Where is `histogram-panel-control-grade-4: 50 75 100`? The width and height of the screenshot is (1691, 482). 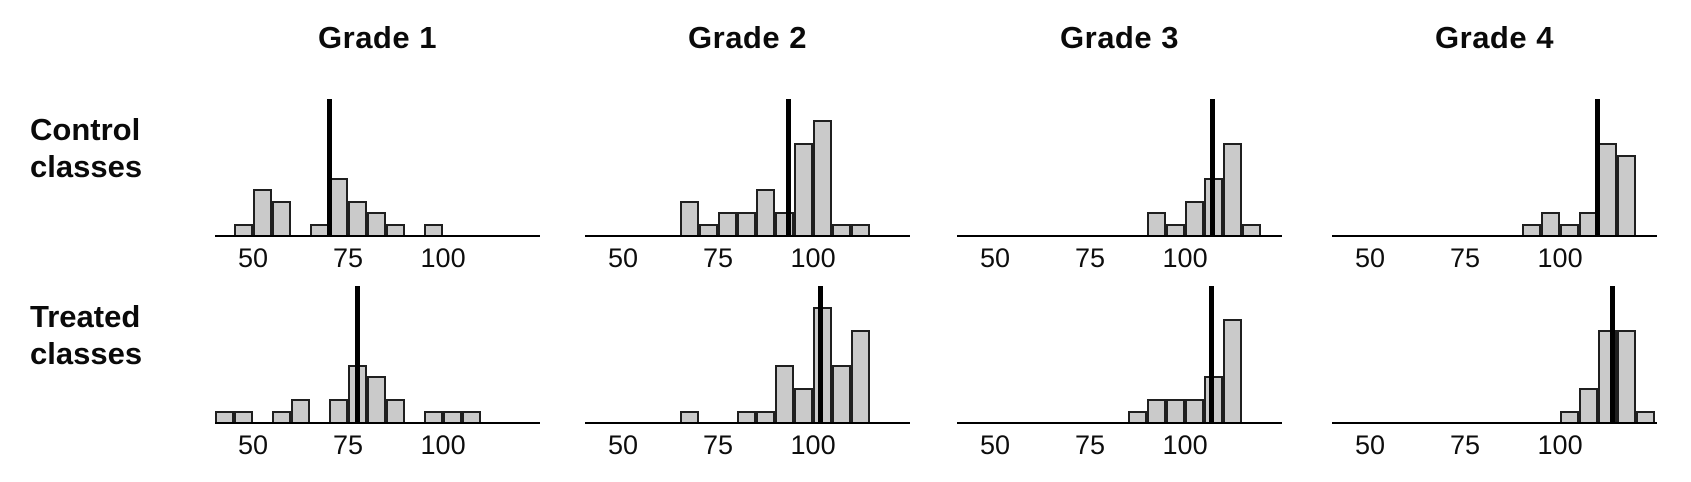
histogram-panel-control-grade-4: 50 75 100 is located at coordinates (1494, 179).